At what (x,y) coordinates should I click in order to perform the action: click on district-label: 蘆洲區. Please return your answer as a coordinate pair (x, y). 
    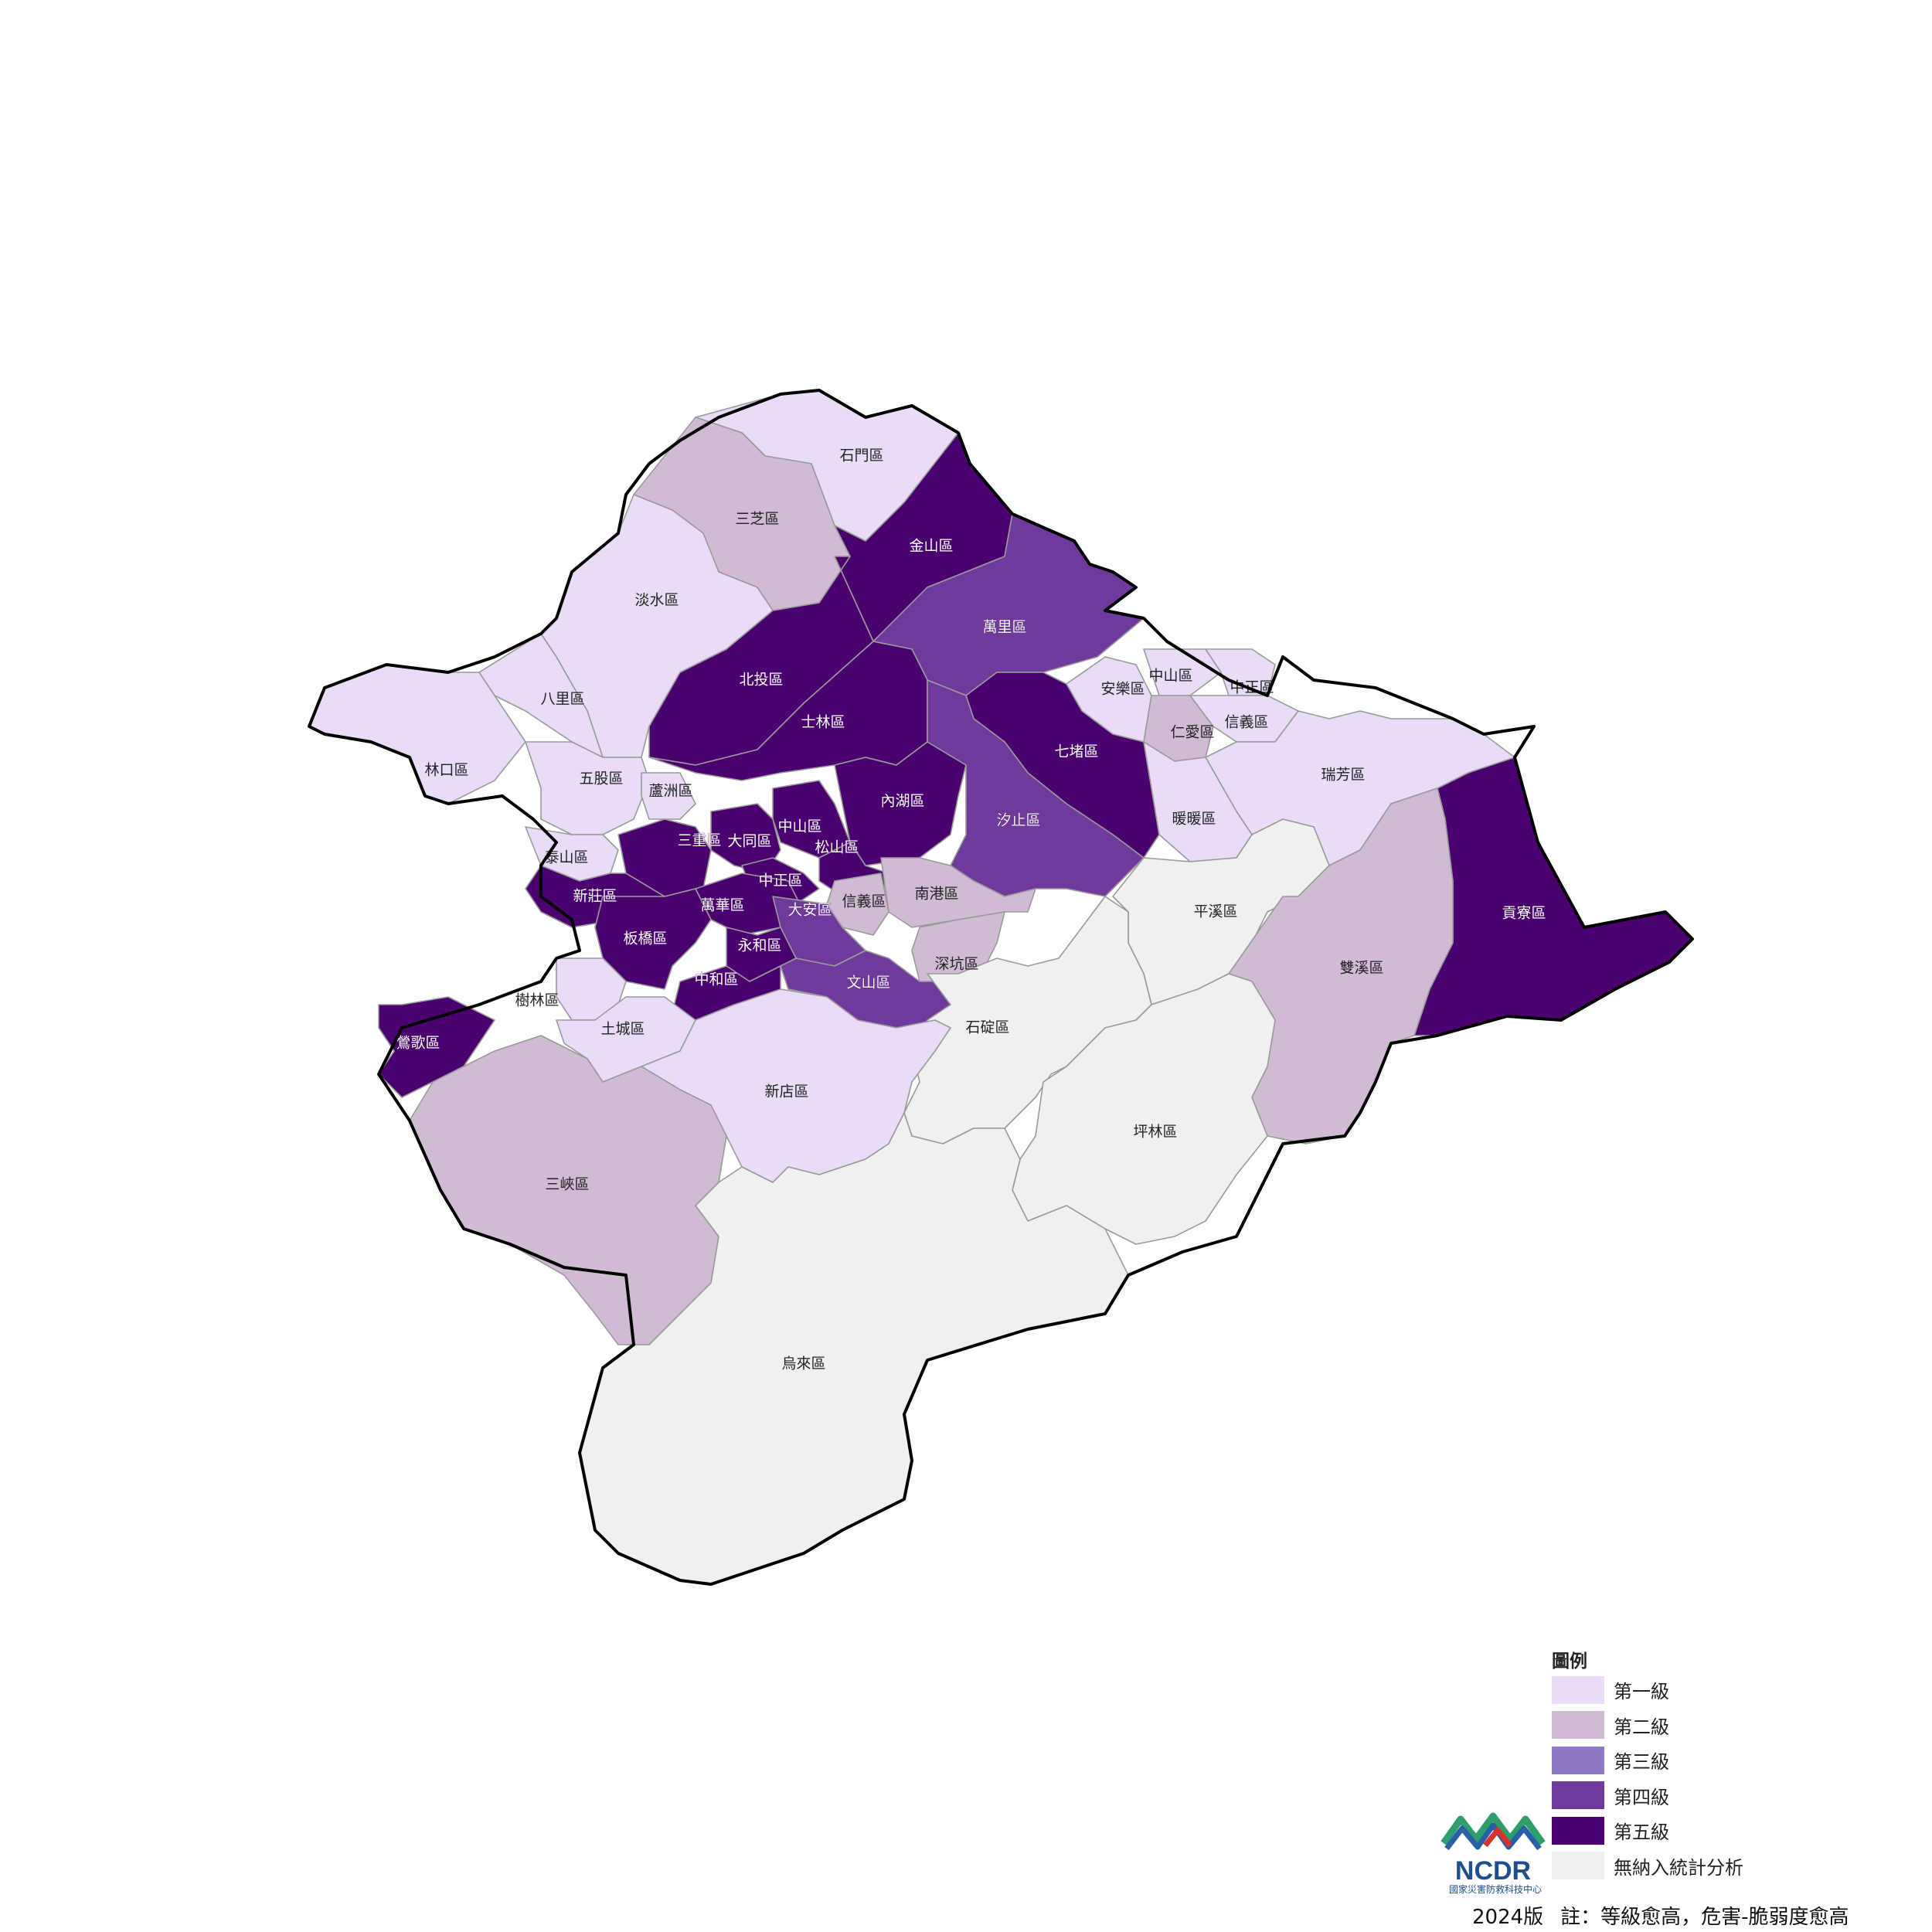
    Looking at the image, I should click on (670, 792).